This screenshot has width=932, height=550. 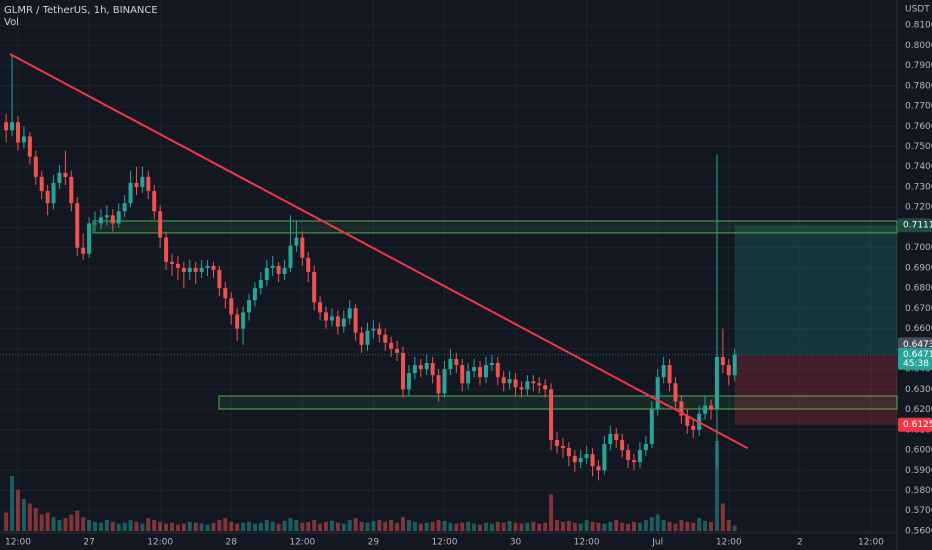 What do you see at coordinates (915, 424) in the screenshot?
I see `price-tag` at bounding box center [915, 424].